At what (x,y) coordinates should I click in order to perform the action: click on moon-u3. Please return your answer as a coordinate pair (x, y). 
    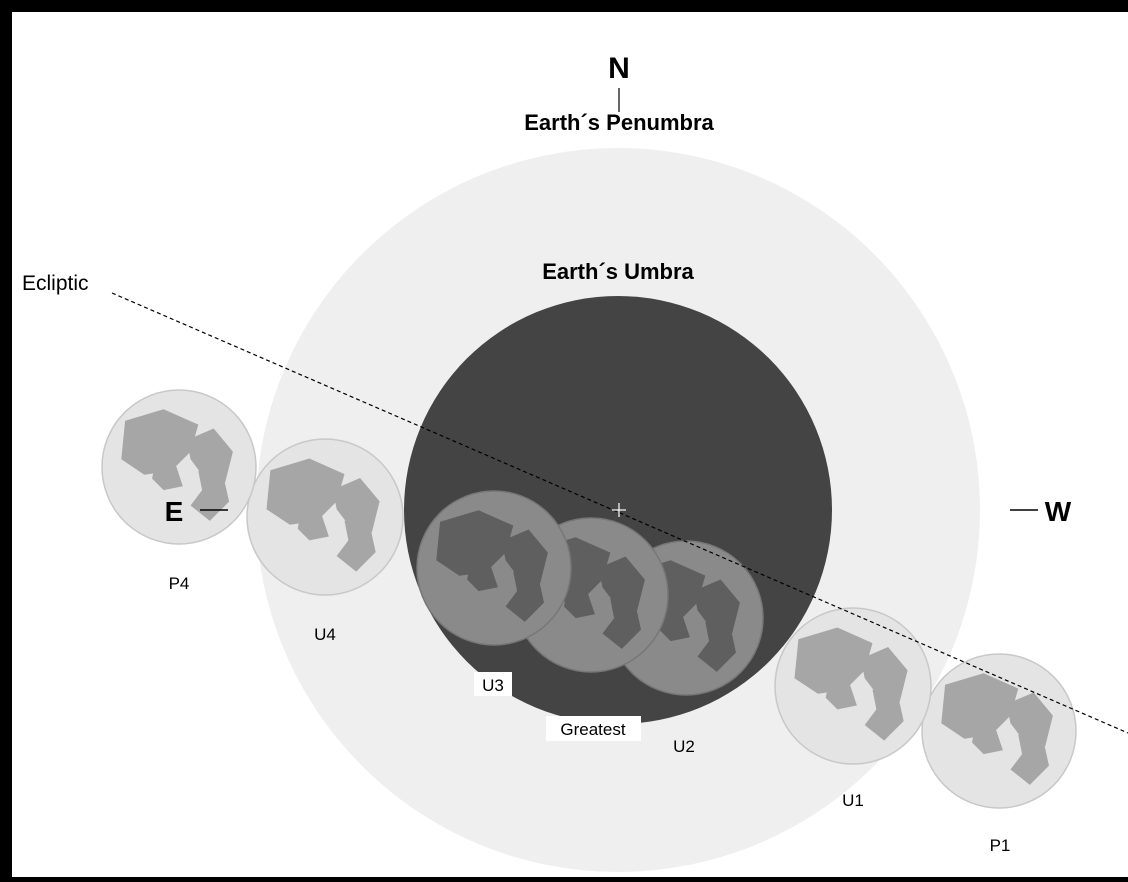
    Looking at the image, I should click on (494, 568).